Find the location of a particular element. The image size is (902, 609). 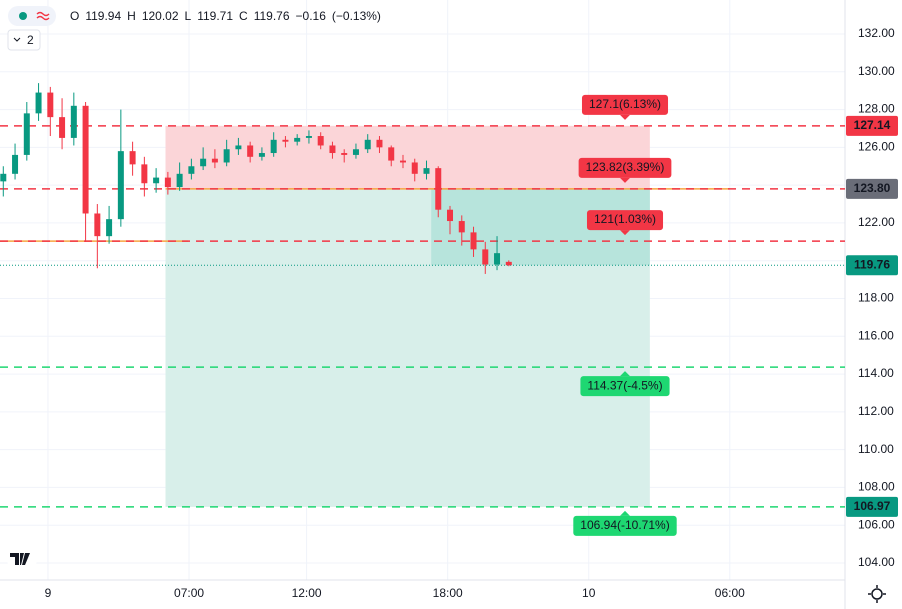

level-label: 106.94(-10.71%) is located at coordinates (625, 523).